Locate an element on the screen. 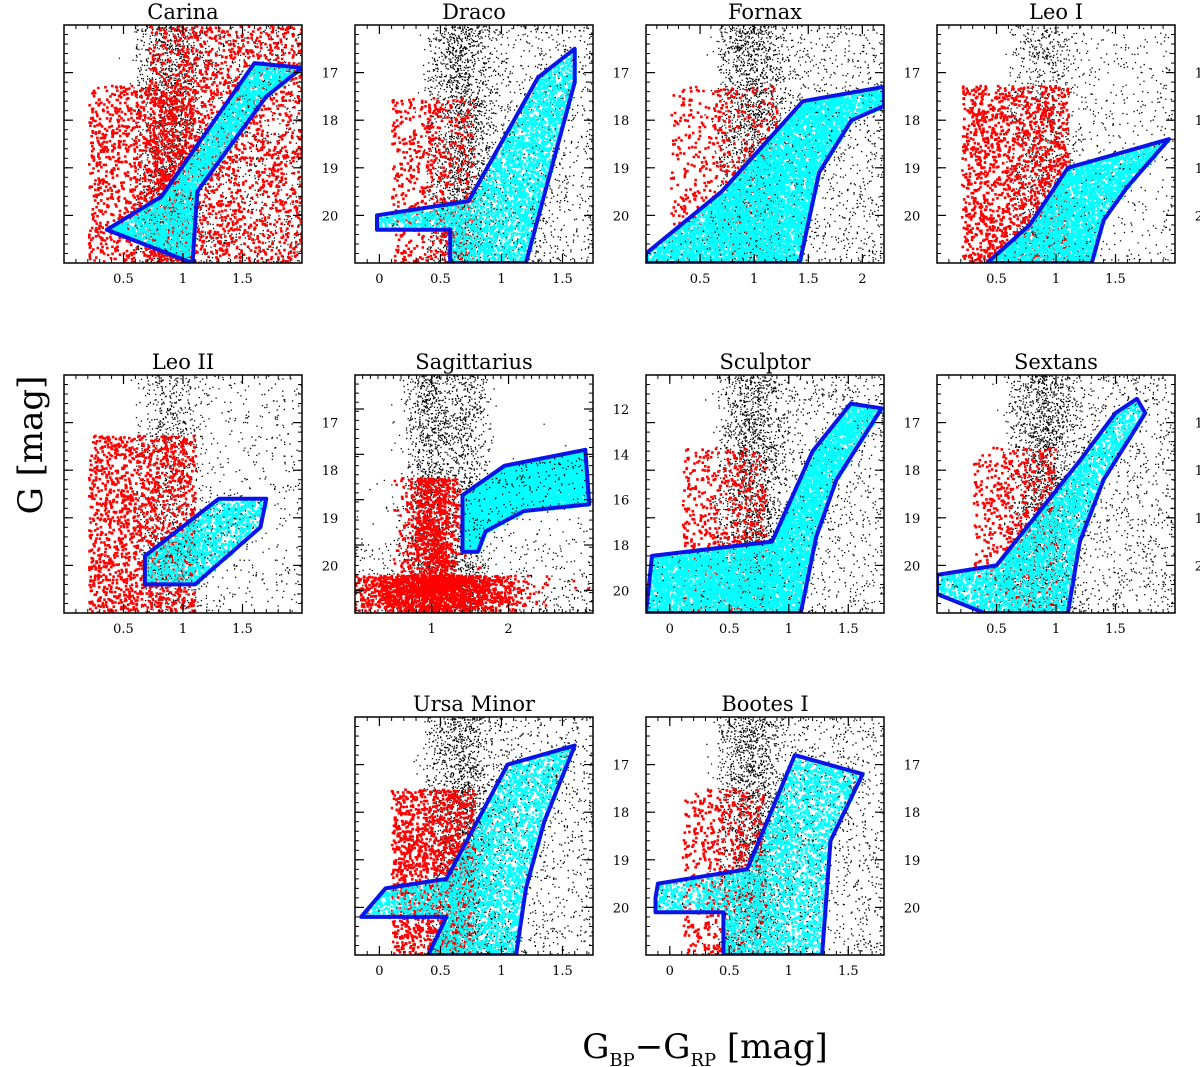  panel-title: Sagittarius is located at coordinates (474, 362).